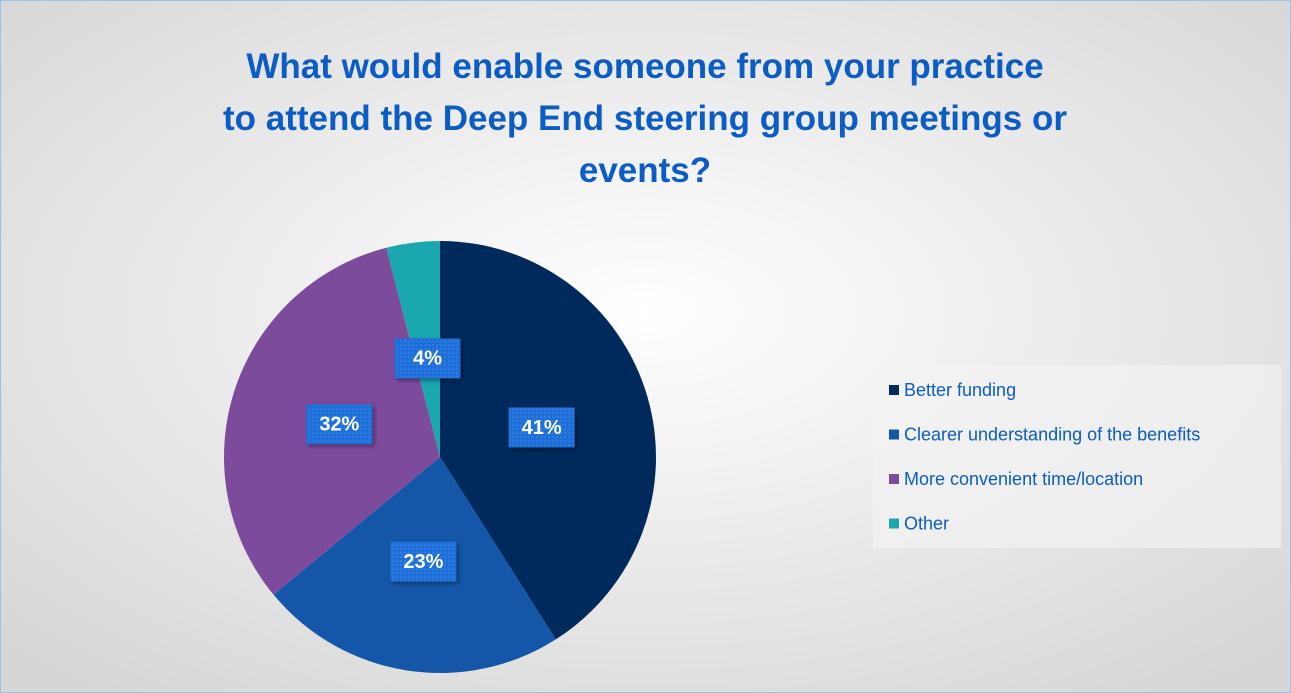  Describe the element at coordinates (1052, 434) in the screenshot. I see `legend-label: Clearer understanding of the benefits` at that location.